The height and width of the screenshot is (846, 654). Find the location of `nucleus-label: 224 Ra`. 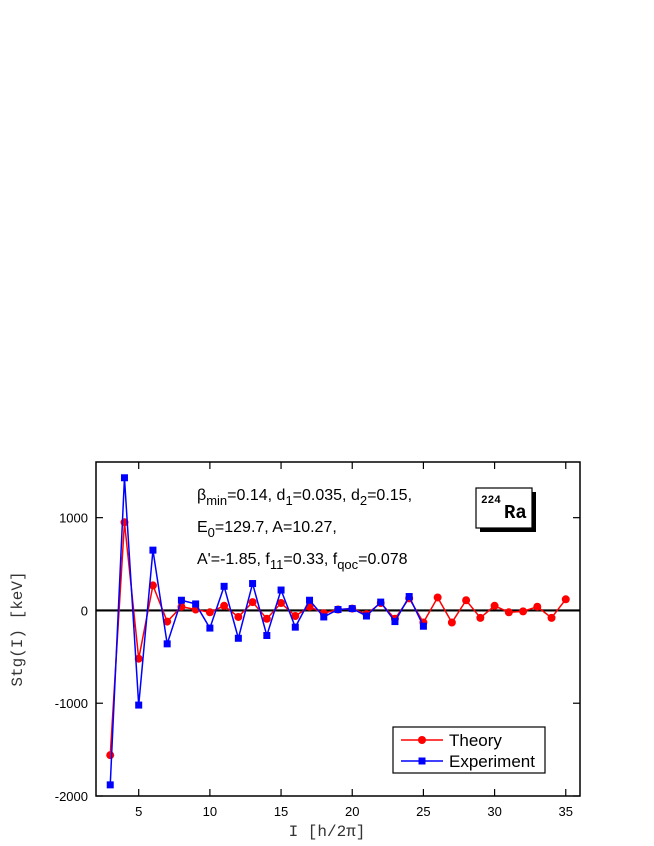

nucleus-label: 224 Ra is located at coordinates (505, 509).